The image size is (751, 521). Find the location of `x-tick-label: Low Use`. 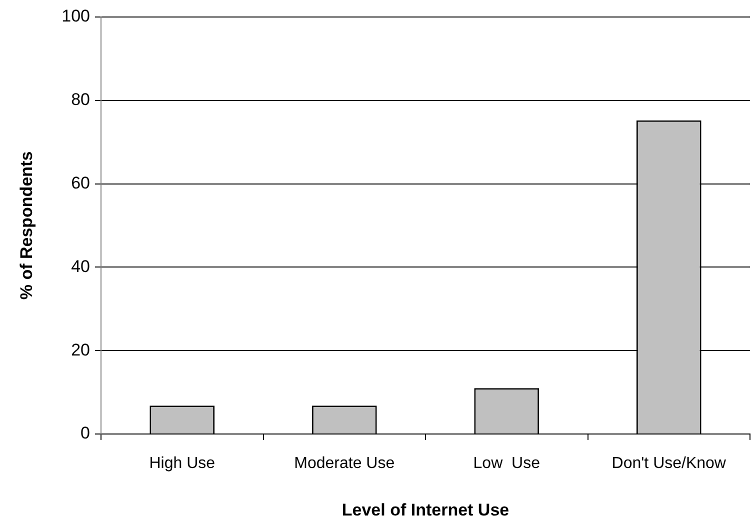

x-tick-label: Low Use is located at coordinates (506, 463).